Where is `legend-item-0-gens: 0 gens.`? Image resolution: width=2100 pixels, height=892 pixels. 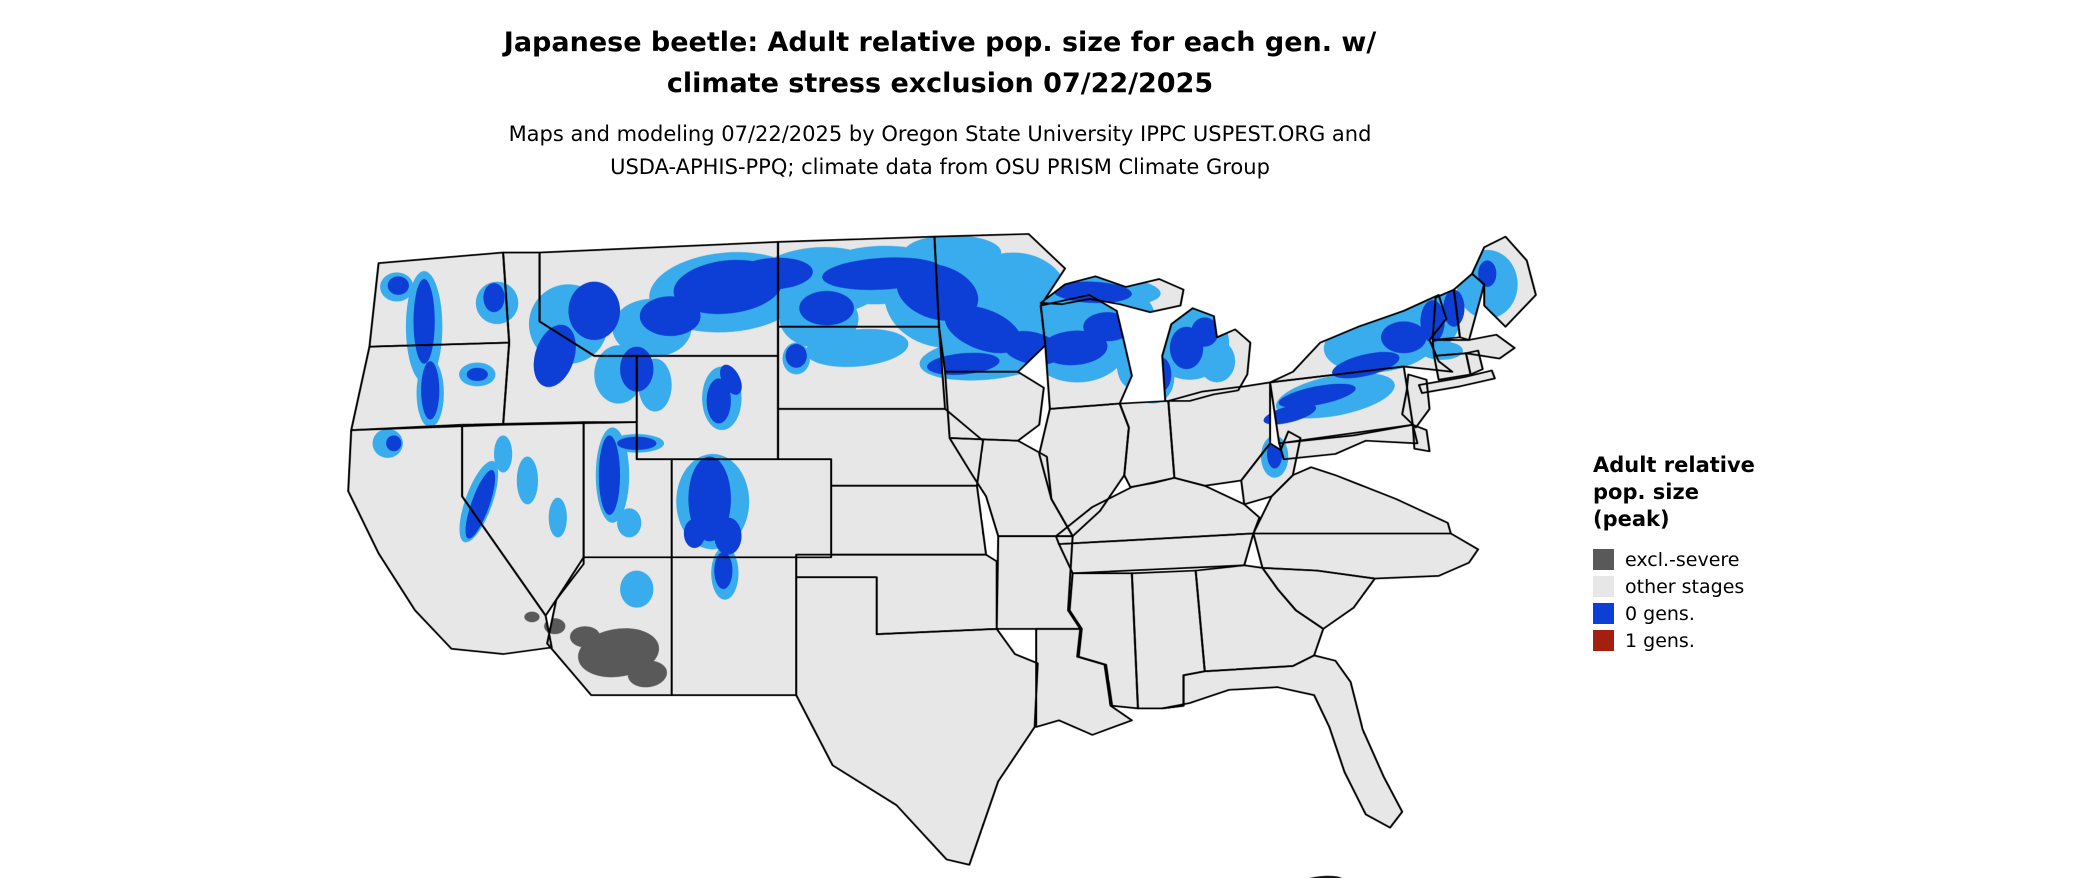
legend-item-0-gens: 0 gens. is located at coordinates (1674, 613).